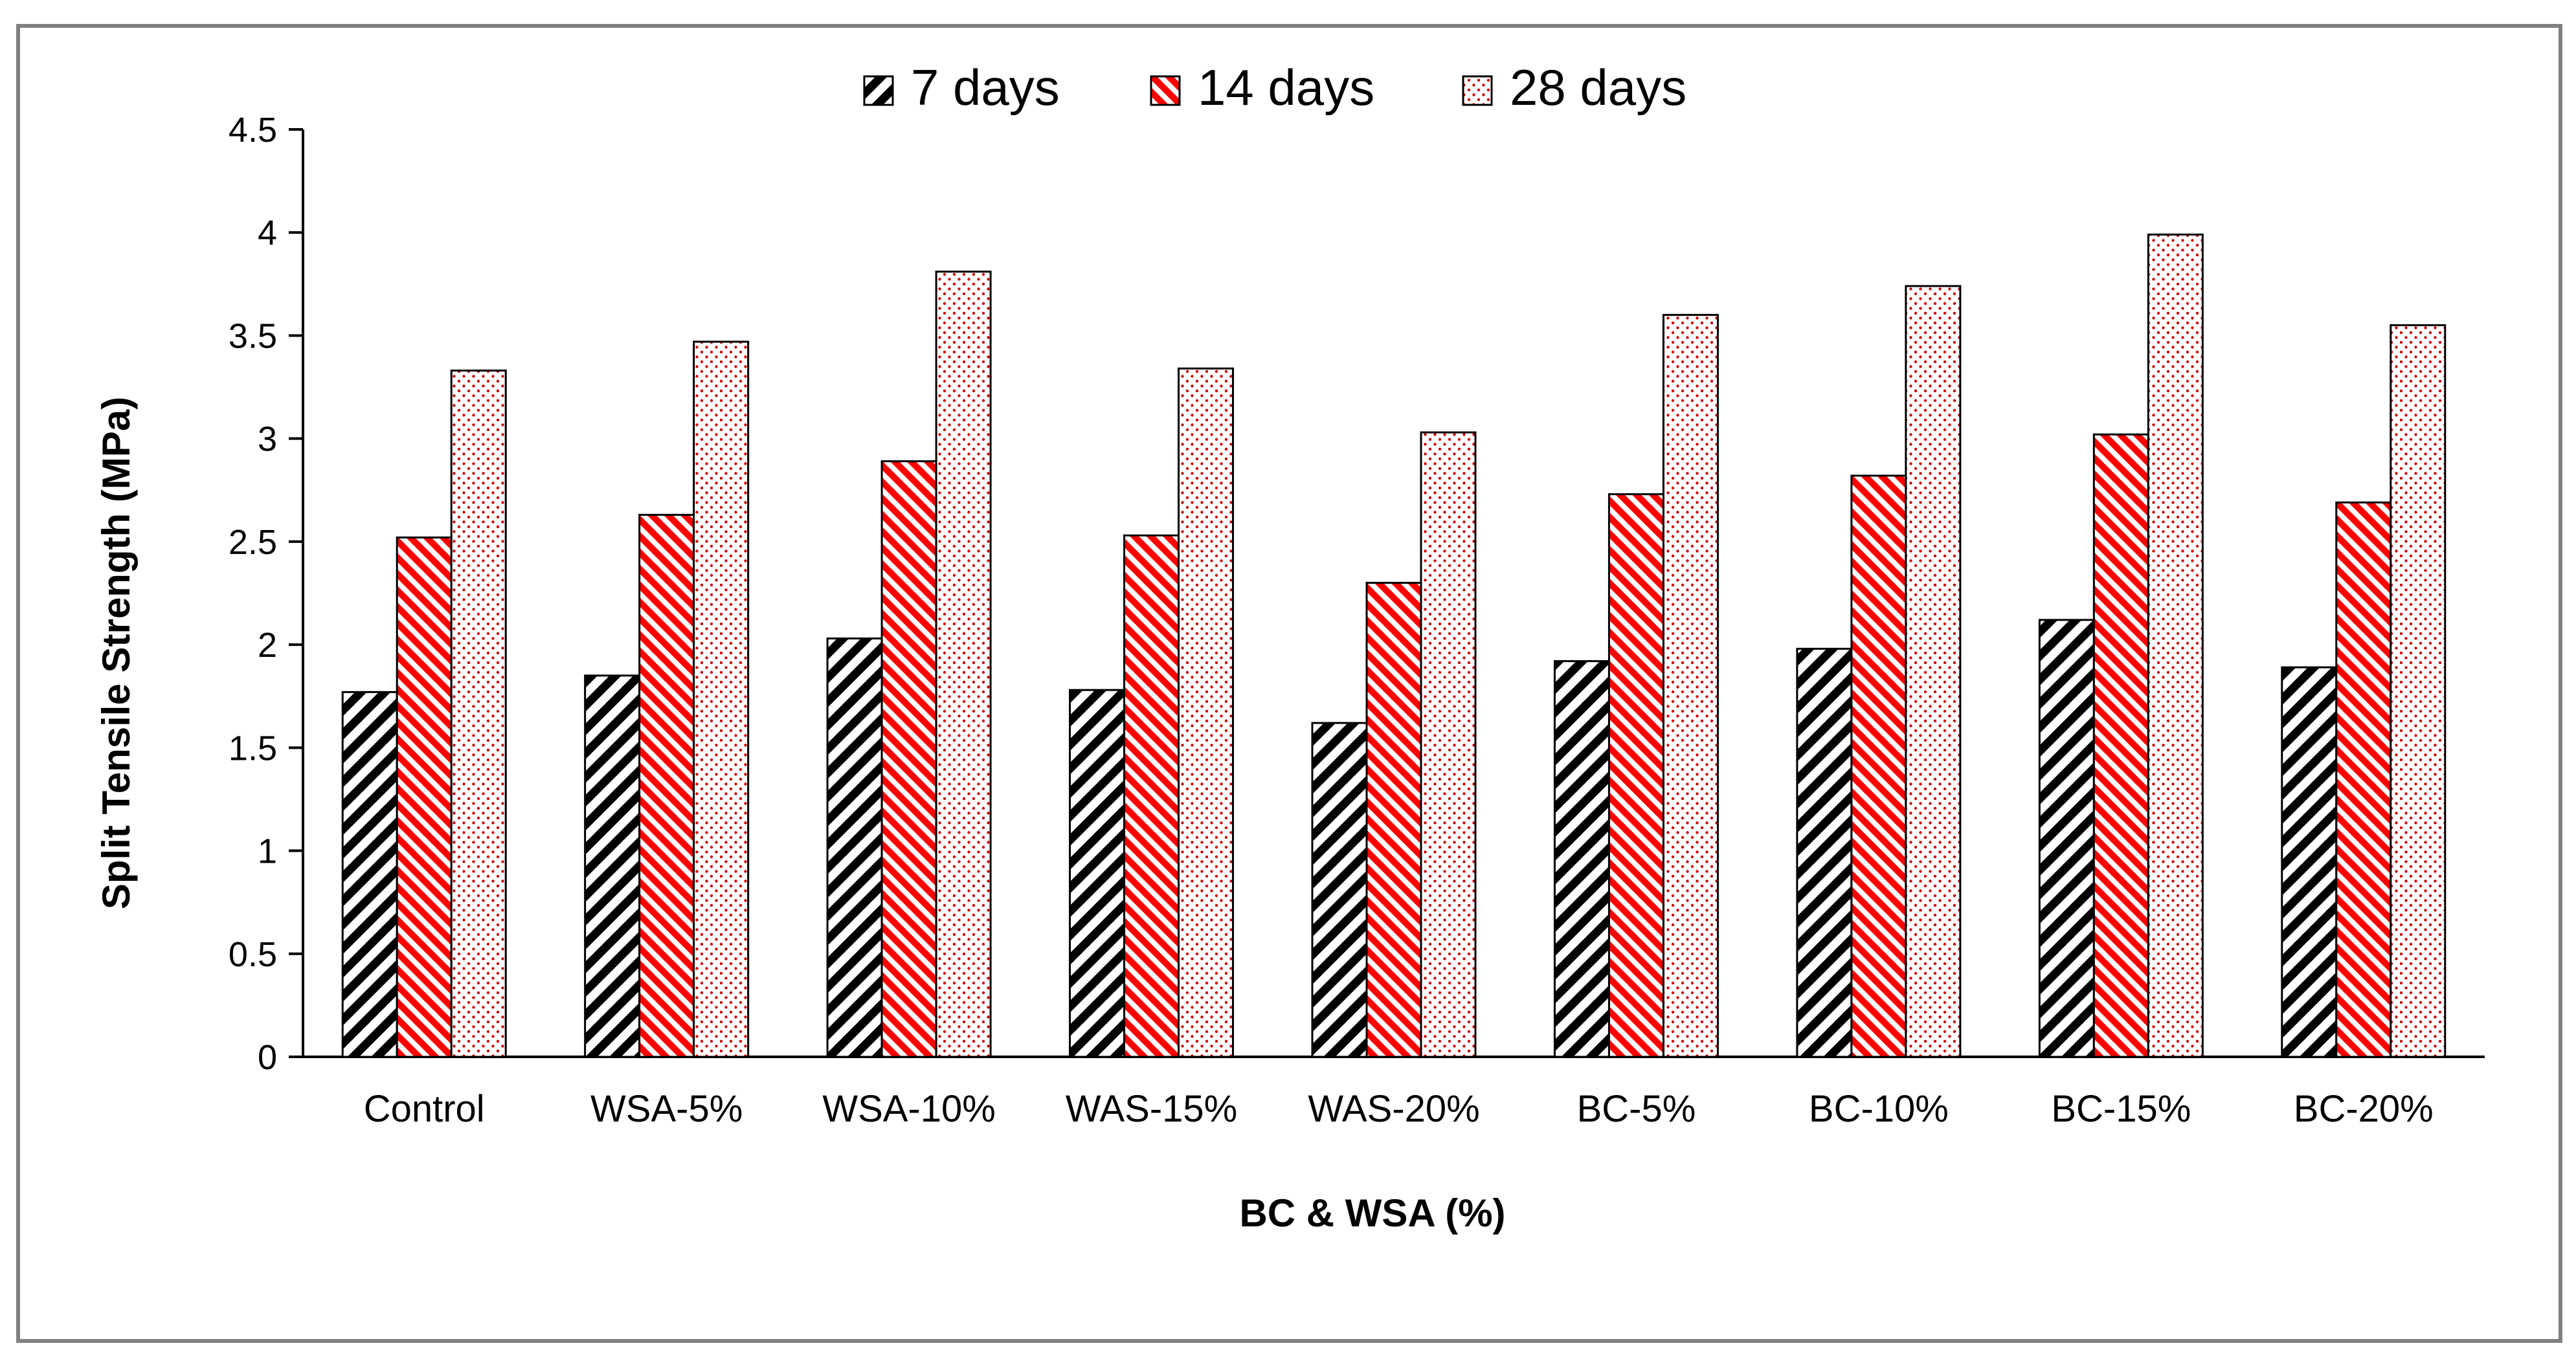 This screenshot has width=2576, height=1361. Describe the element at coordinates (1582, 859) in the screenshot. I see `bar-7-days-BC-5-` at that location.